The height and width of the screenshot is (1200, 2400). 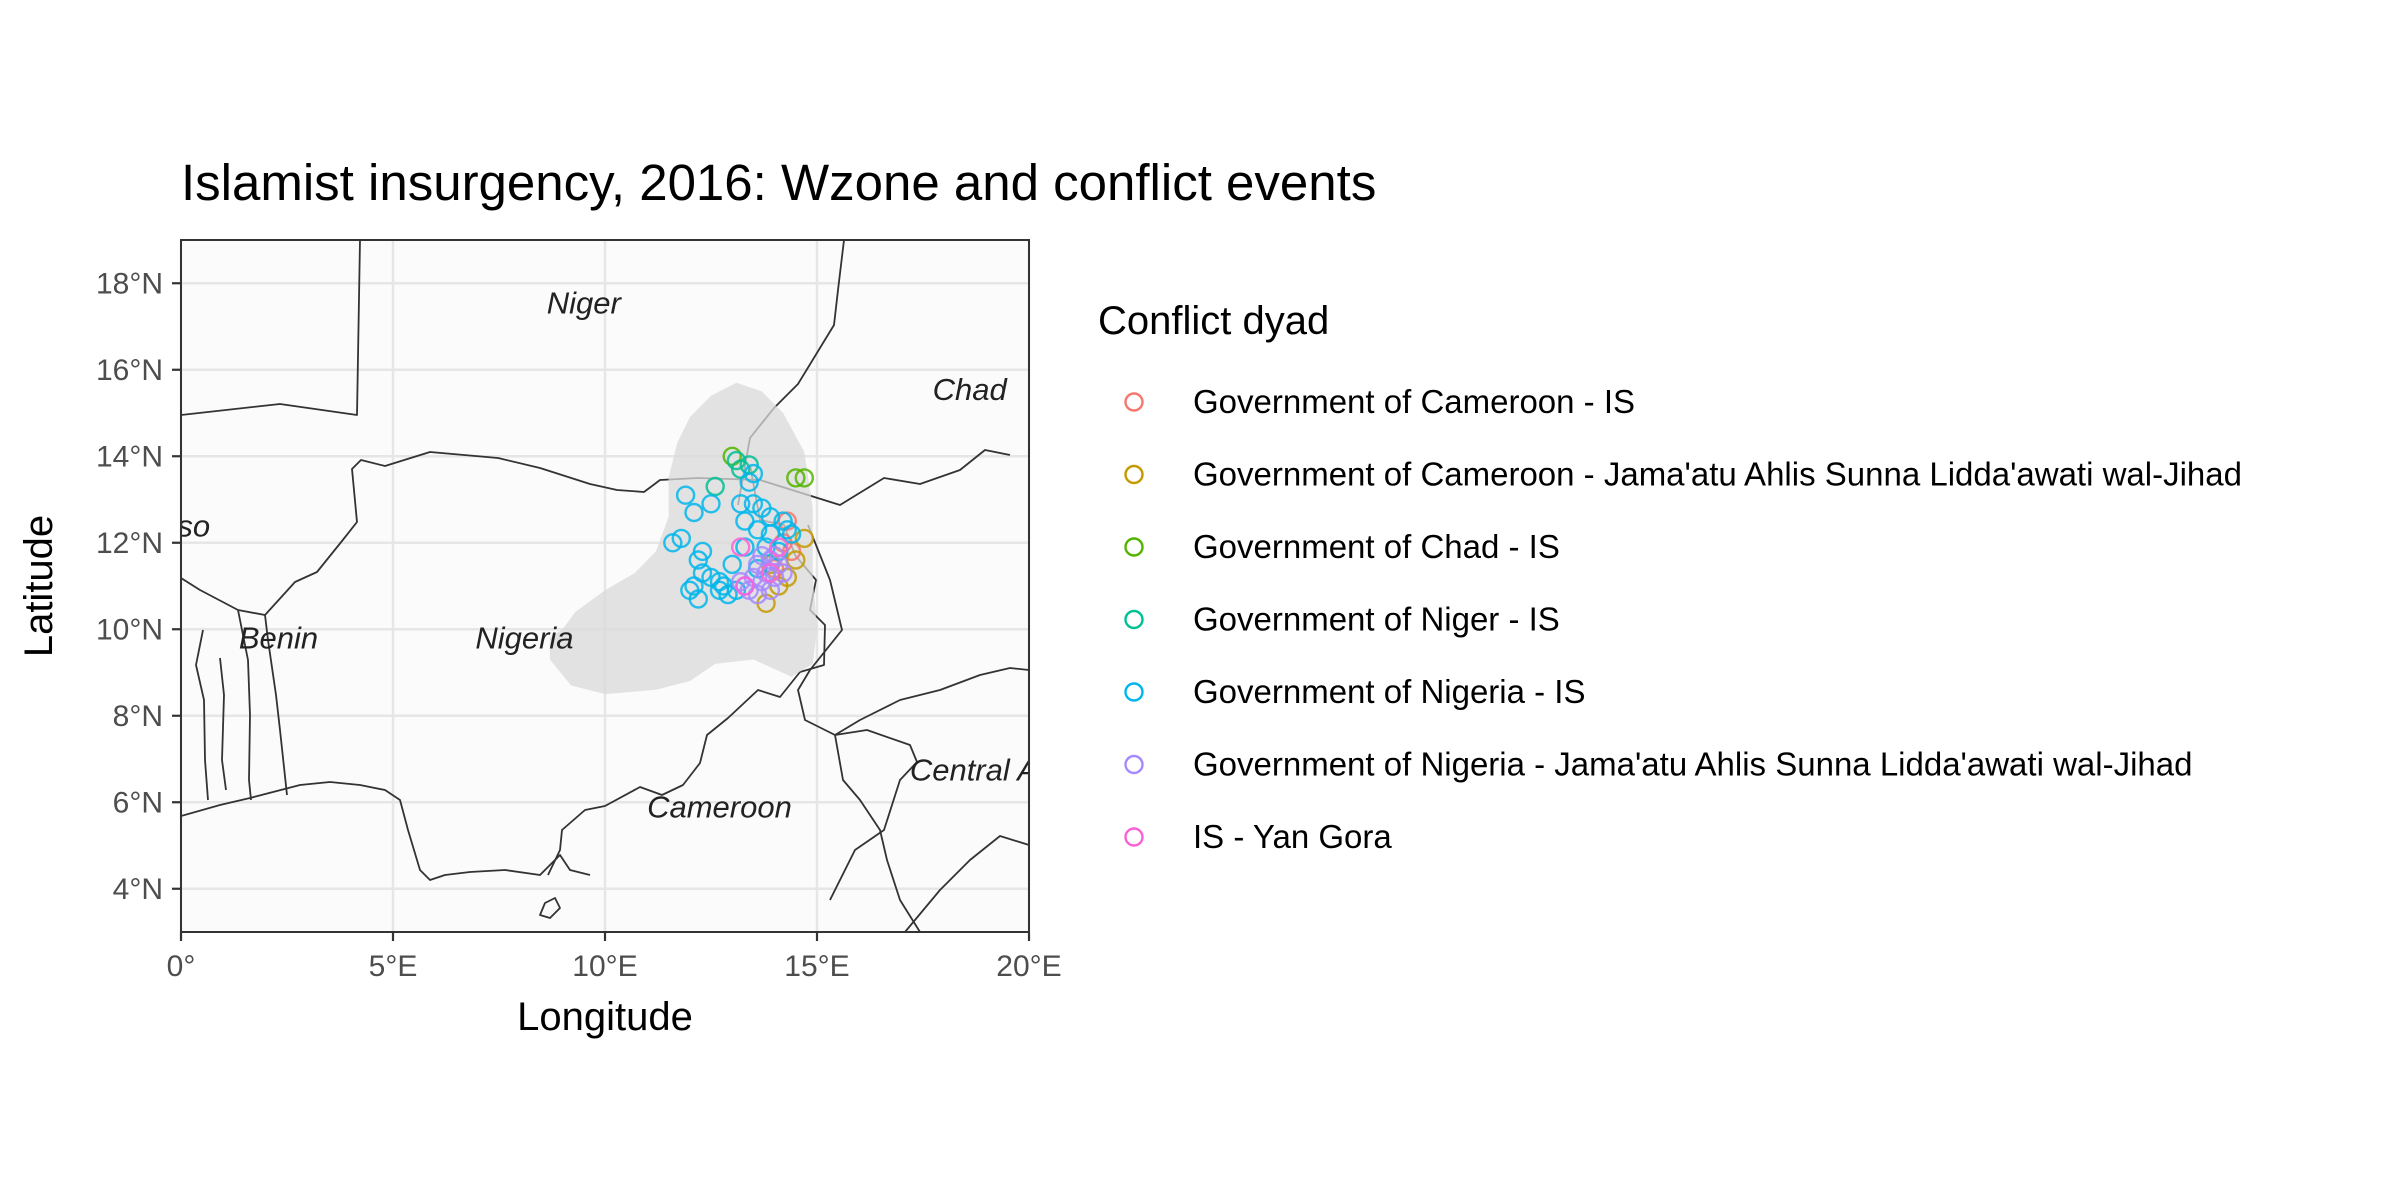 What do you see at coordinates (1414, 401) in the screenshot?
I see `legend-item-label: Government of Cameroon - IS` at bounding box center [1414, 401].